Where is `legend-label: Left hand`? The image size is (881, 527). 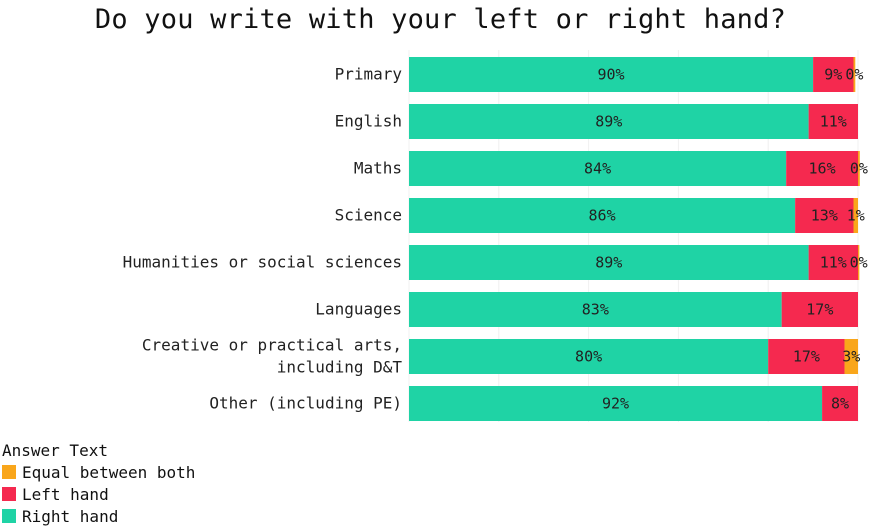 legend-label: Left hand is located at coordinates (65, 494).